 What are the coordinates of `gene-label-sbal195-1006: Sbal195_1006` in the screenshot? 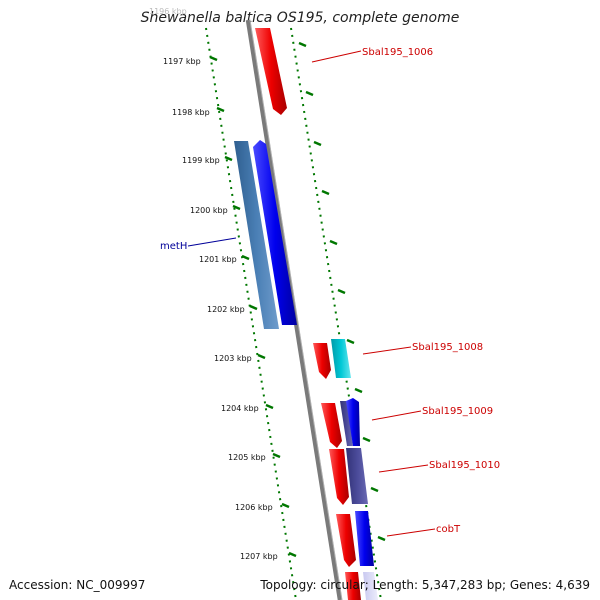 It's located at (397, 52).